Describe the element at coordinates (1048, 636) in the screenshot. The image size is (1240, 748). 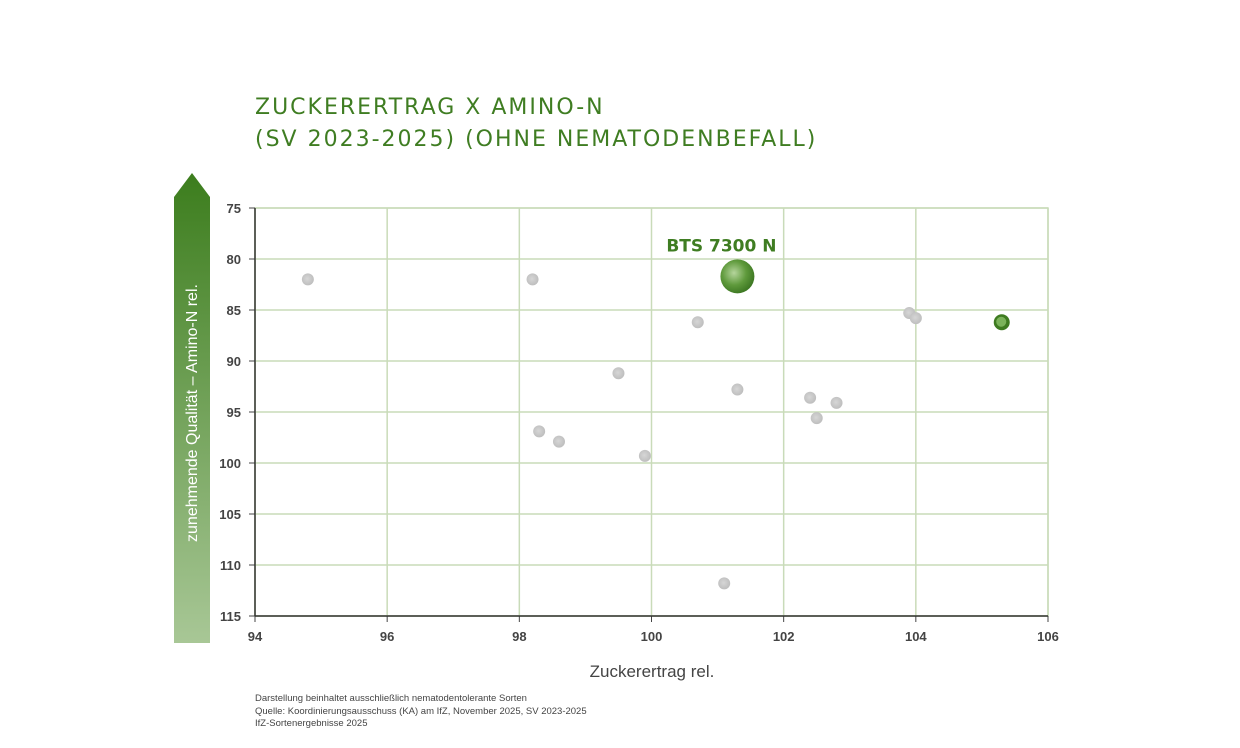
I see `x-tick-label: 106` at that location.